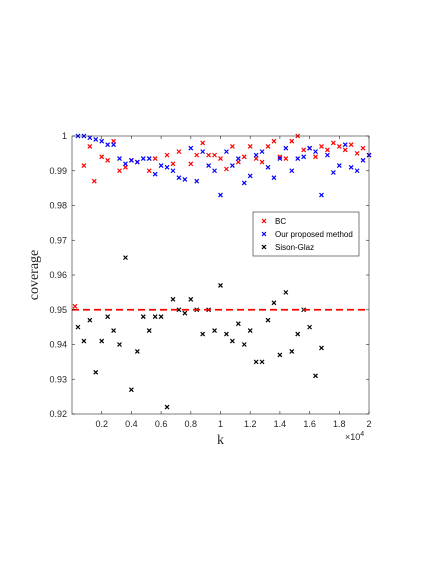 Image resolution: width=436 pixels, height=569 pixels. Describe the element at coordinates (58, 171) in the screenshot. I see `y-tick-label: 0.99` at that location.